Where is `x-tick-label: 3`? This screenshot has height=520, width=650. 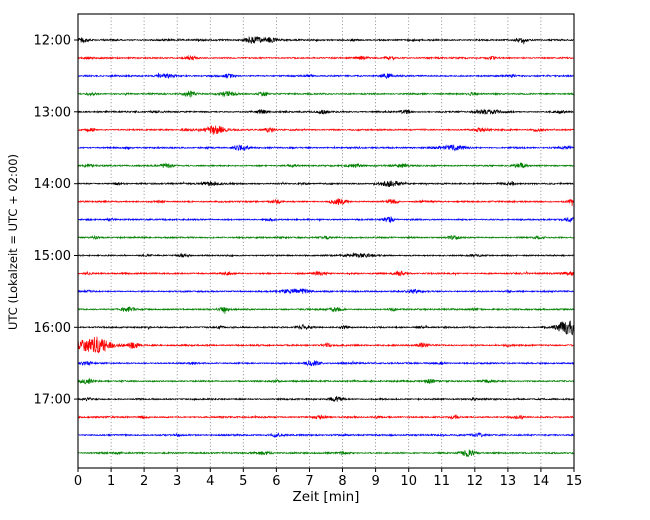 x-tick-label: 3 is located at coordinates (177, 481).